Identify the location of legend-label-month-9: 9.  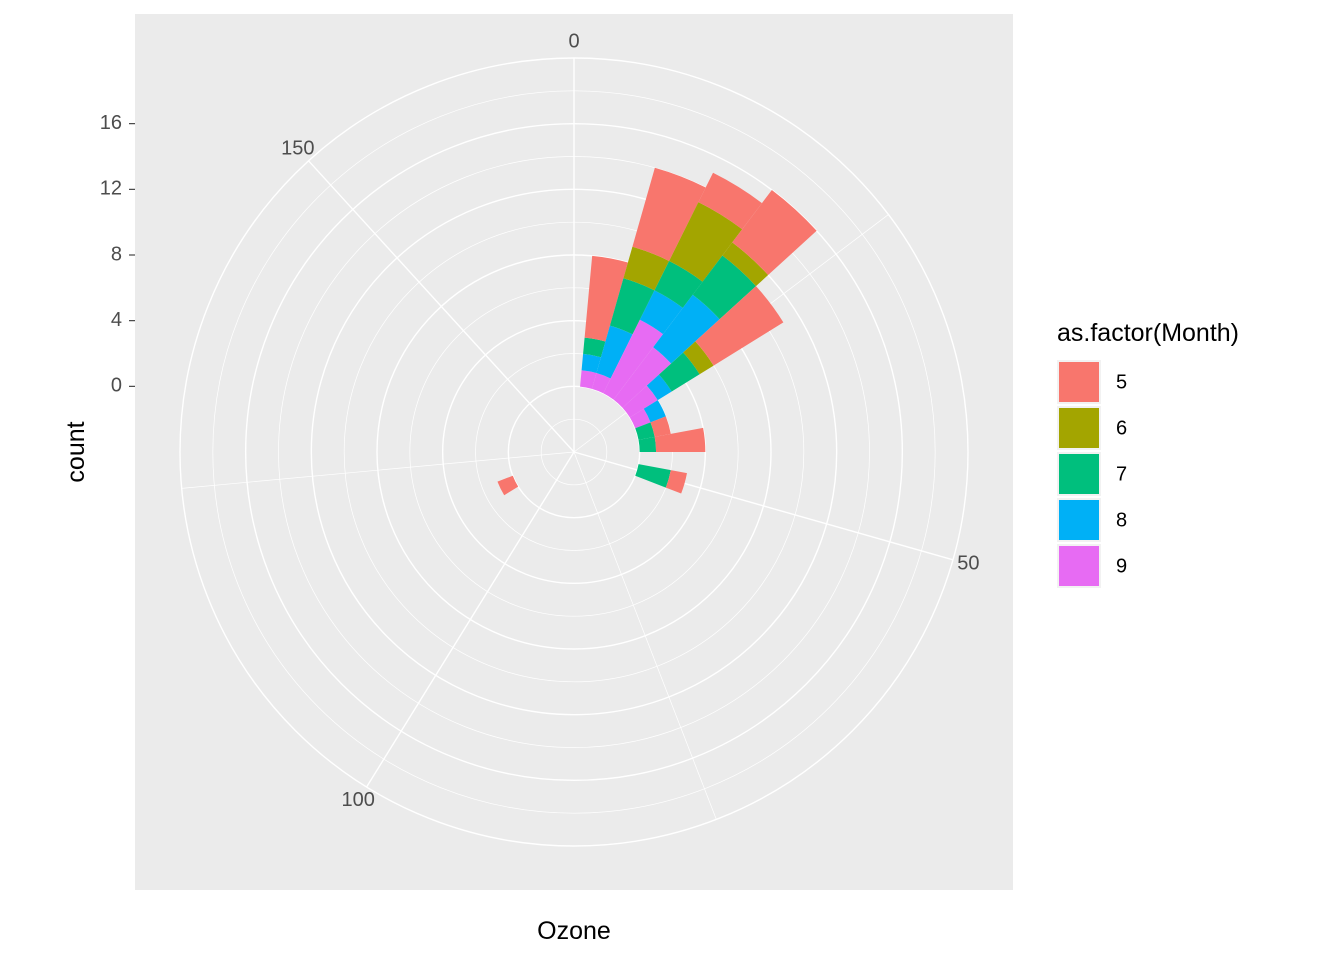
(1121, 566).